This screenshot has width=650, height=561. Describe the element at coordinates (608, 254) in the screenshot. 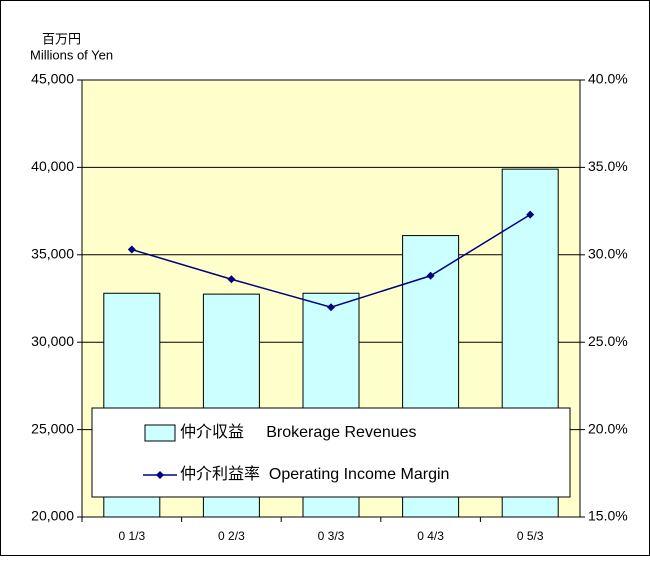

I see `y2-tick-label: 30.0%` at that location.